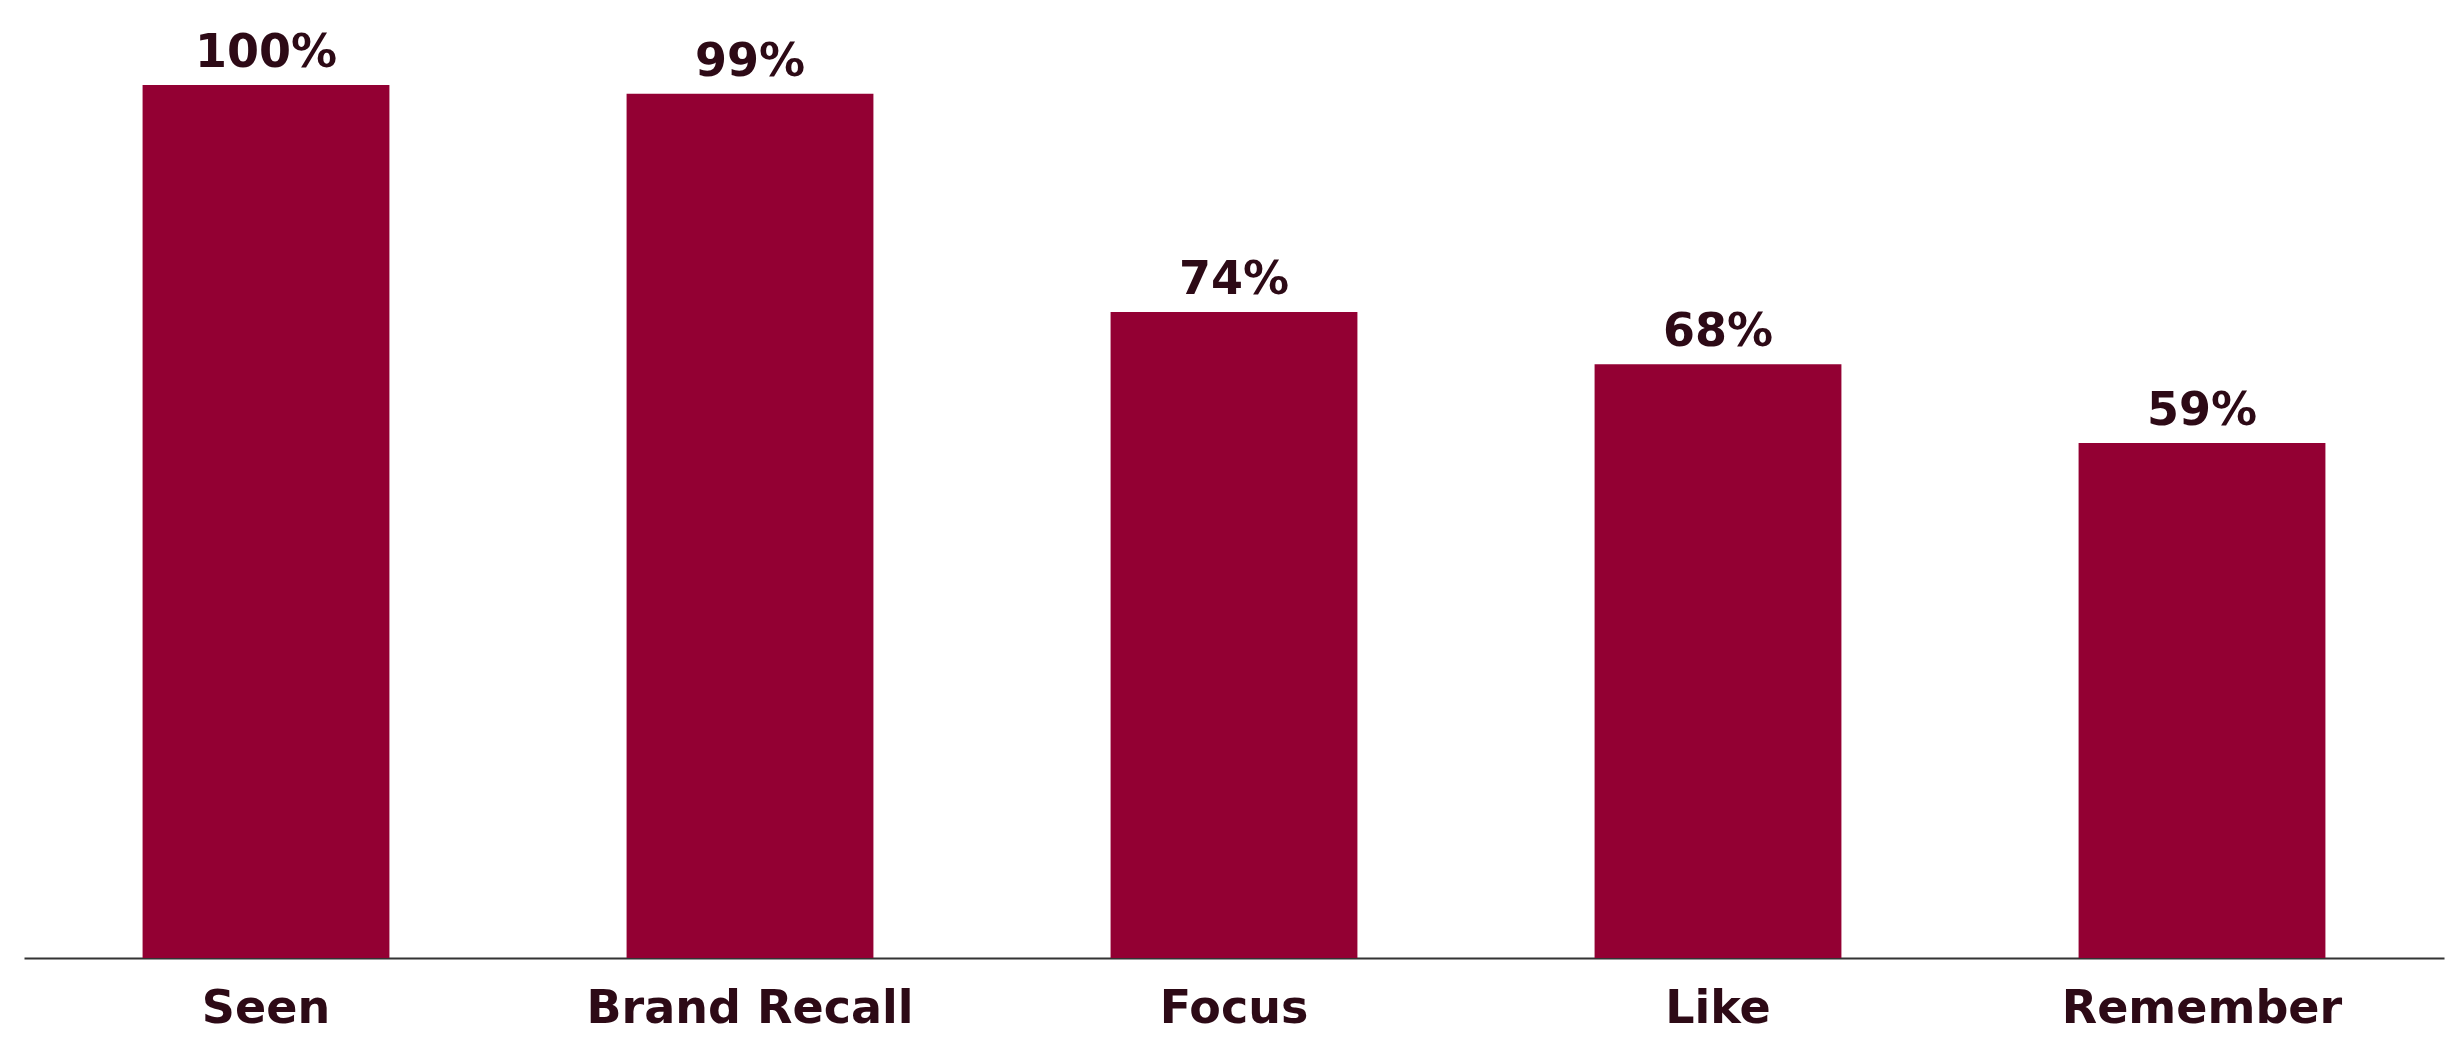 The width and height of the screenshot is (2454, 1054). I want to click on data-label: 100%, so click(266, 51).